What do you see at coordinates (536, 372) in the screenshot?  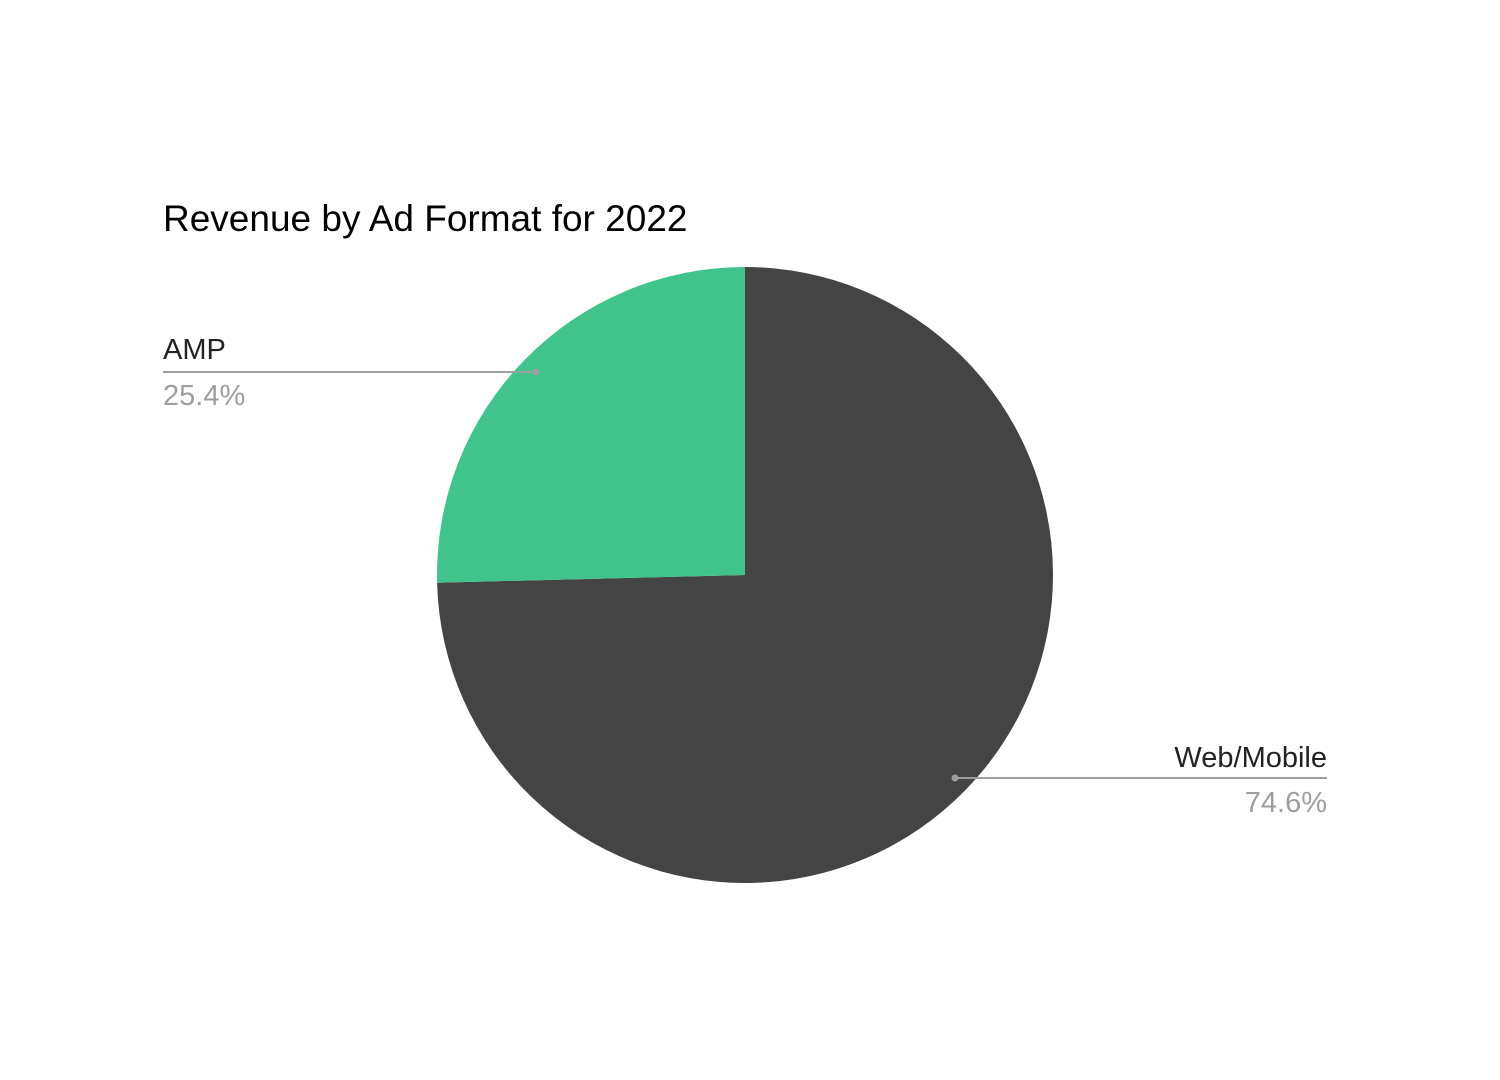 I see `leader-dot-amp` at bounding box center [536, 372].